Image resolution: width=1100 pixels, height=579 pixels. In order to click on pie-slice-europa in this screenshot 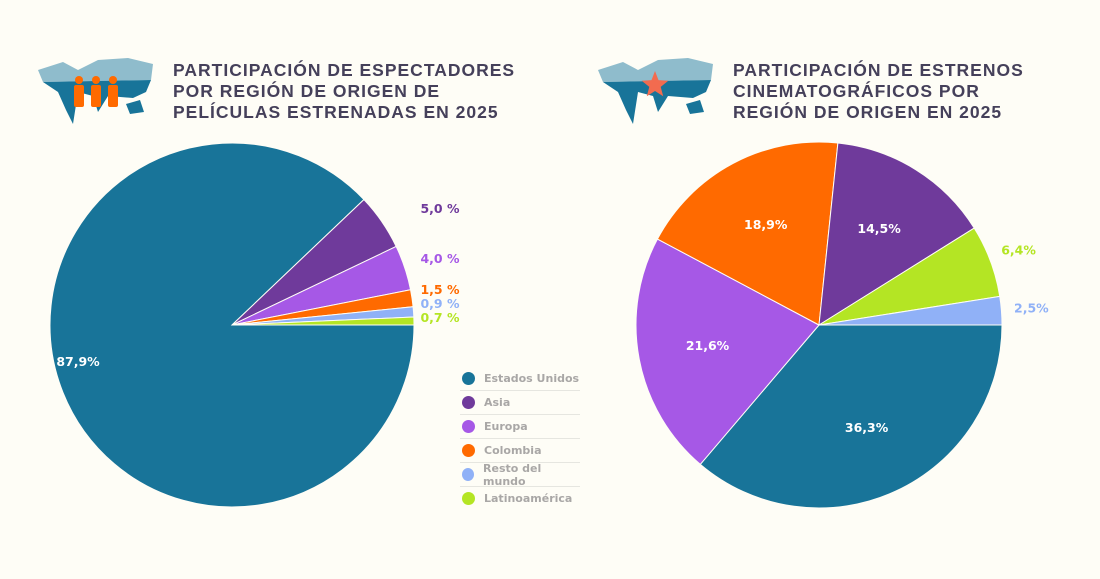, I will do `click(727, 352)`.